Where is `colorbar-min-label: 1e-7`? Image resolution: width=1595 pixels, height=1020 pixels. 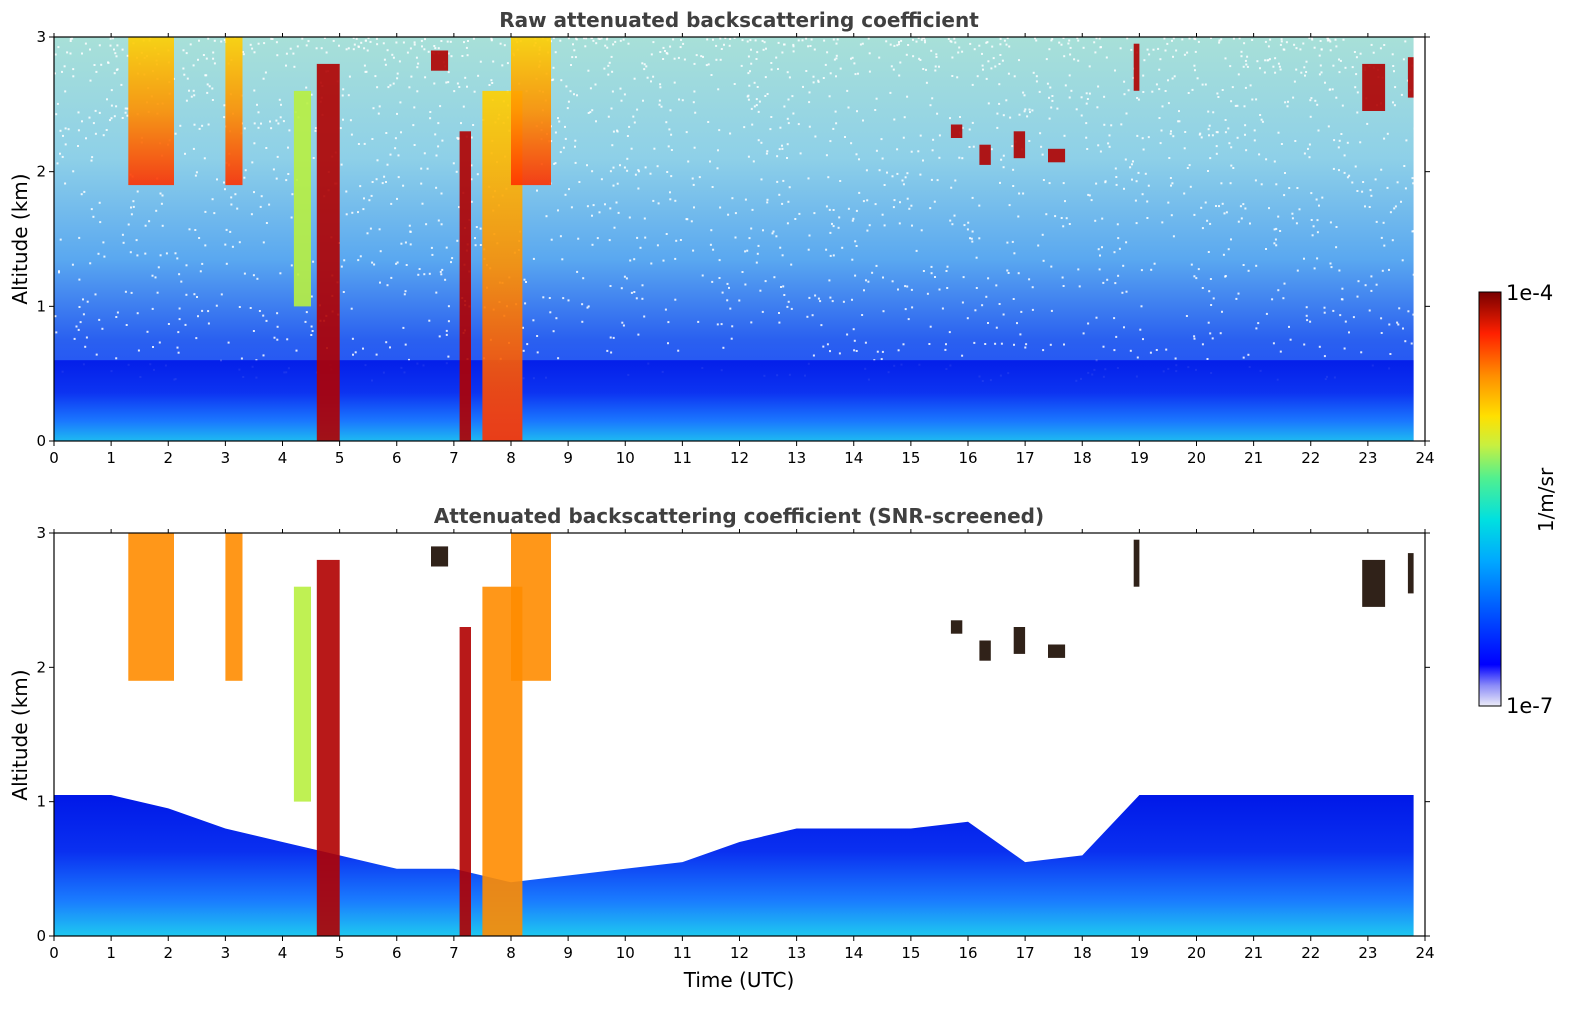
colorbar-min-label: 1e-7 is located at coordinates (1529, 706).